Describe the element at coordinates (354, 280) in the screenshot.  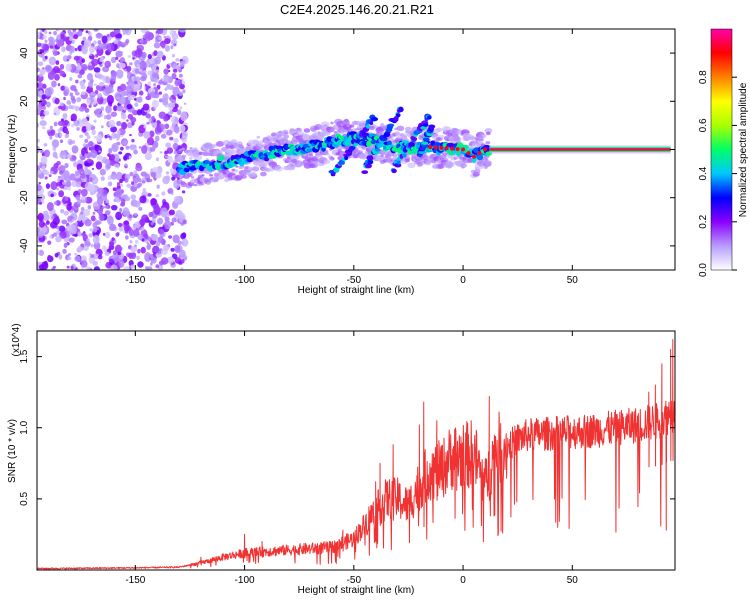
I see `x-tick-label: -50` at that location.